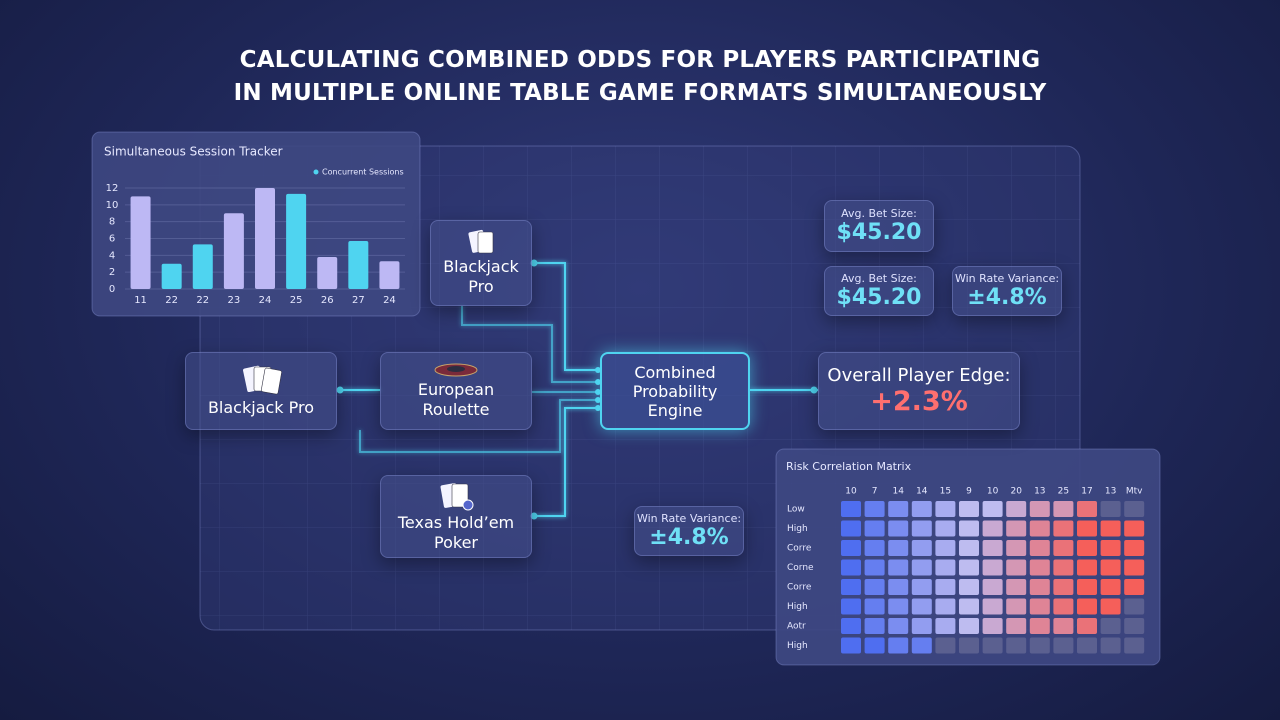  I want to click on matrix-column-label: Mtv, so click(1134, 492).